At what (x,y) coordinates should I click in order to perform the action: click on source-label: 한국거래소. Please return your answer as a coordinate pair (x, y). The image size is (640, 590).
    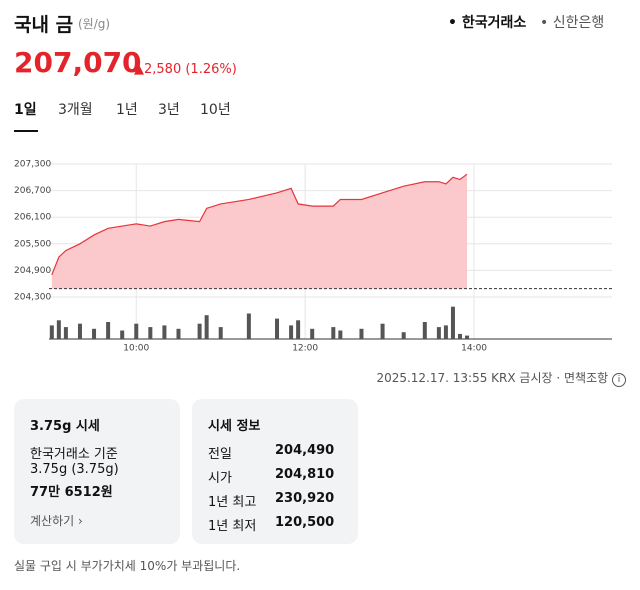
    Looking at the image, I should click on (494, 23).